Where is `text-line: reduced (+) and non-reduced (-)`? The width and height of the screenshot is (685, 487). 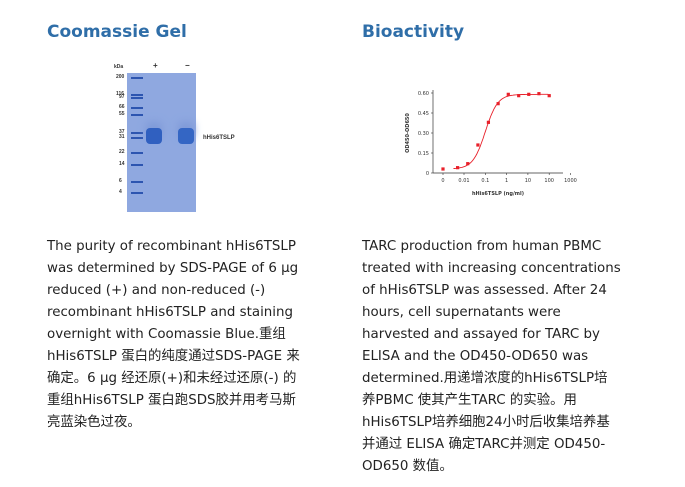 text-line: reduced (+) and non-reduced (-) is located at coordinates (156, 290).